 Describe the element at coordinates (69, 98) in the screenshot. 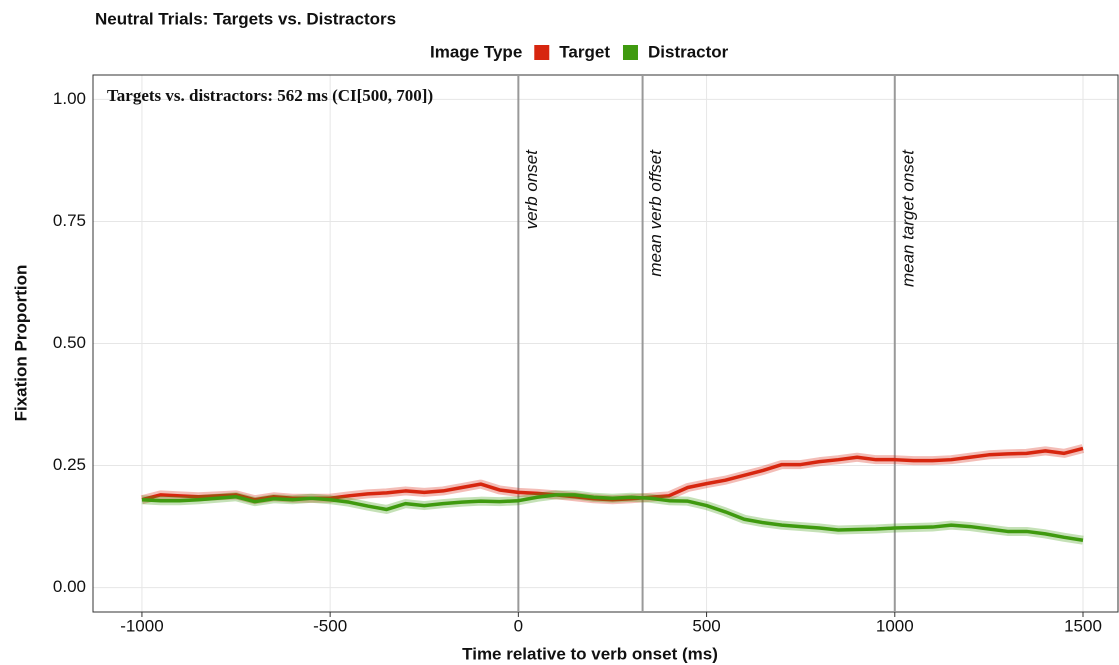

I see `y-tick-label: 1.00` at that location.